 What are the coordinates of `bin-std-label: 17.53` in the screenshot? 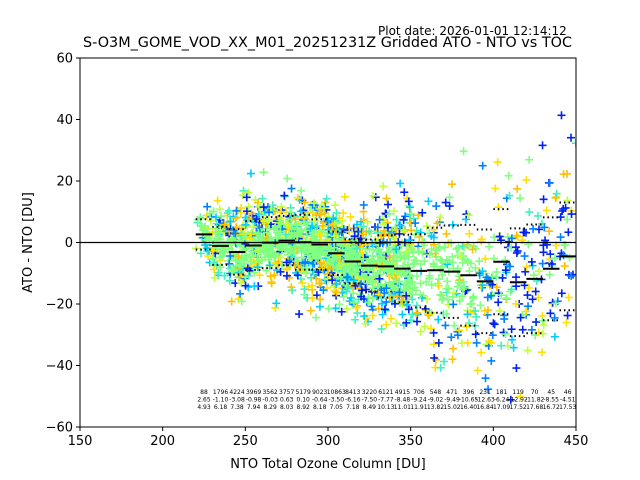 It's located at (567, 407).